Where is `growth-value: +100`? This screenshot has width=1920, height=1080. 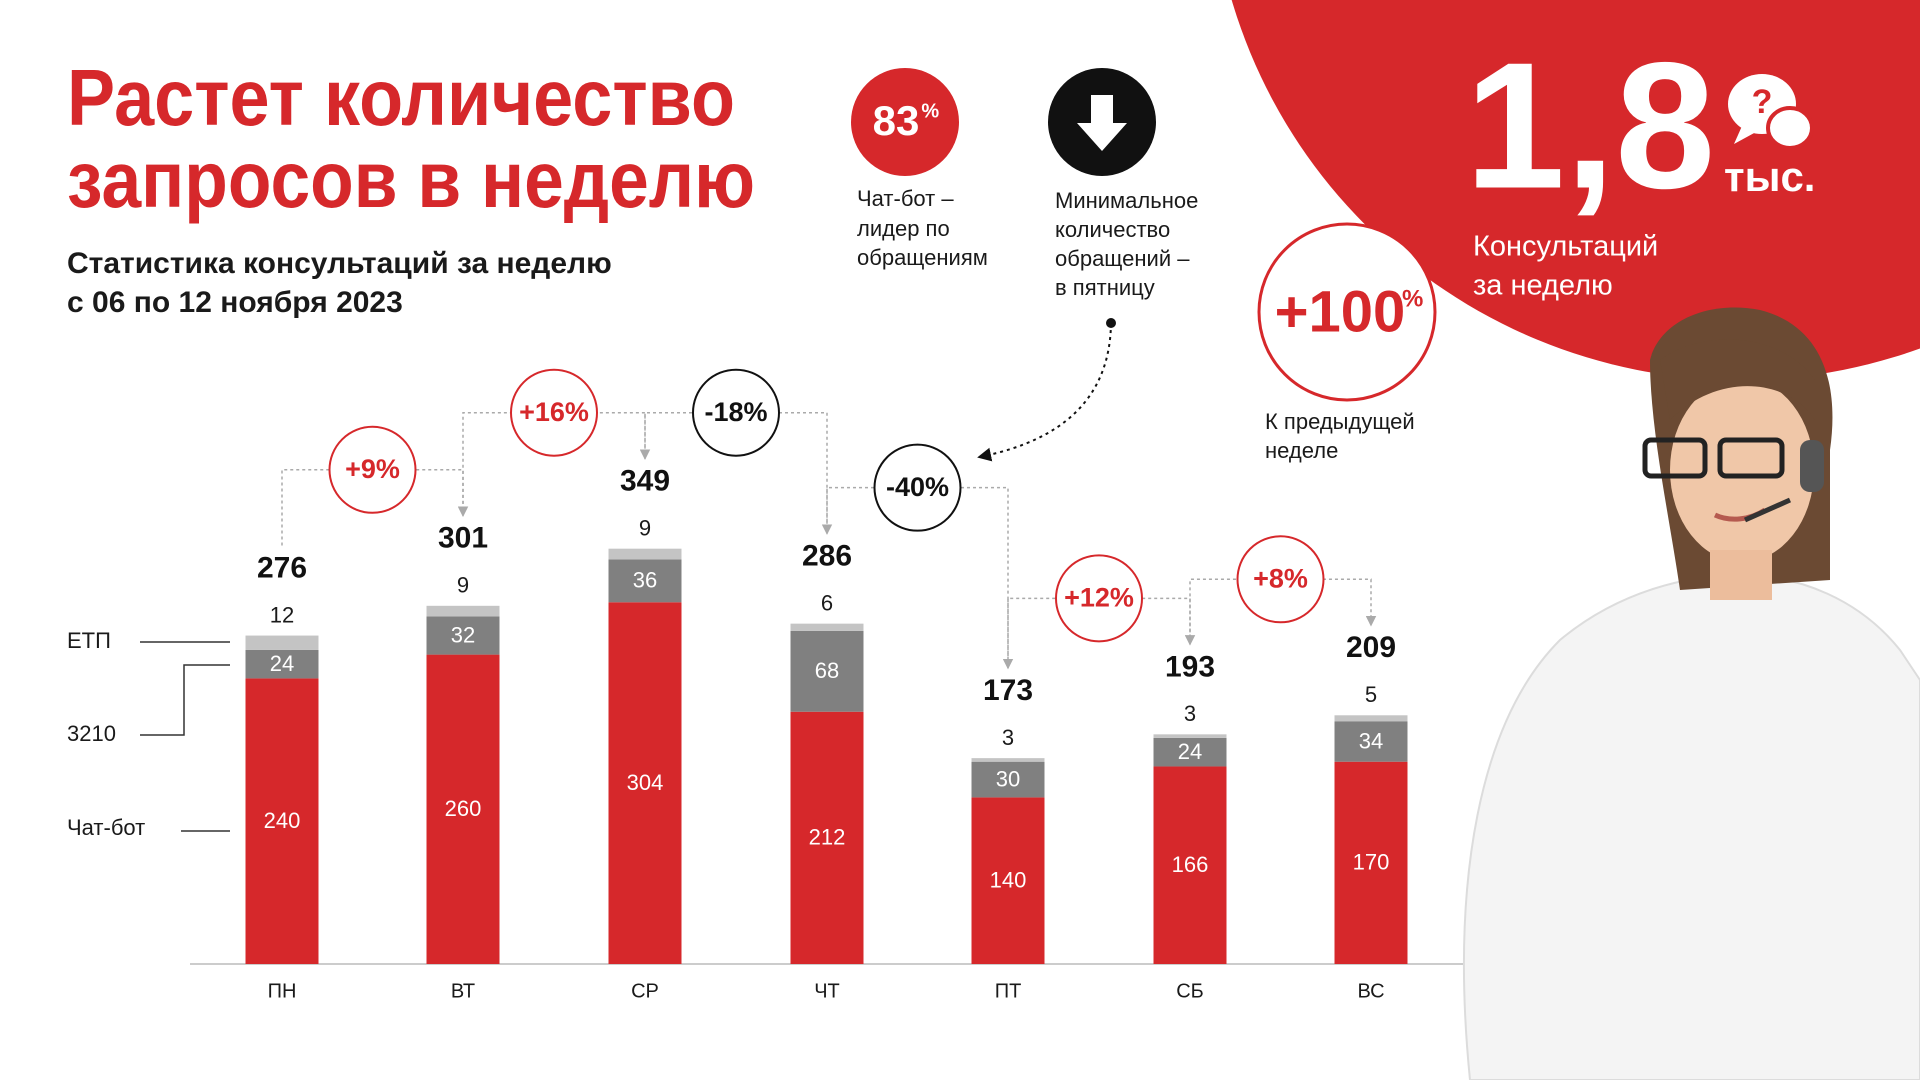 growth-value: +100 is located at coordinates (1340, 311).